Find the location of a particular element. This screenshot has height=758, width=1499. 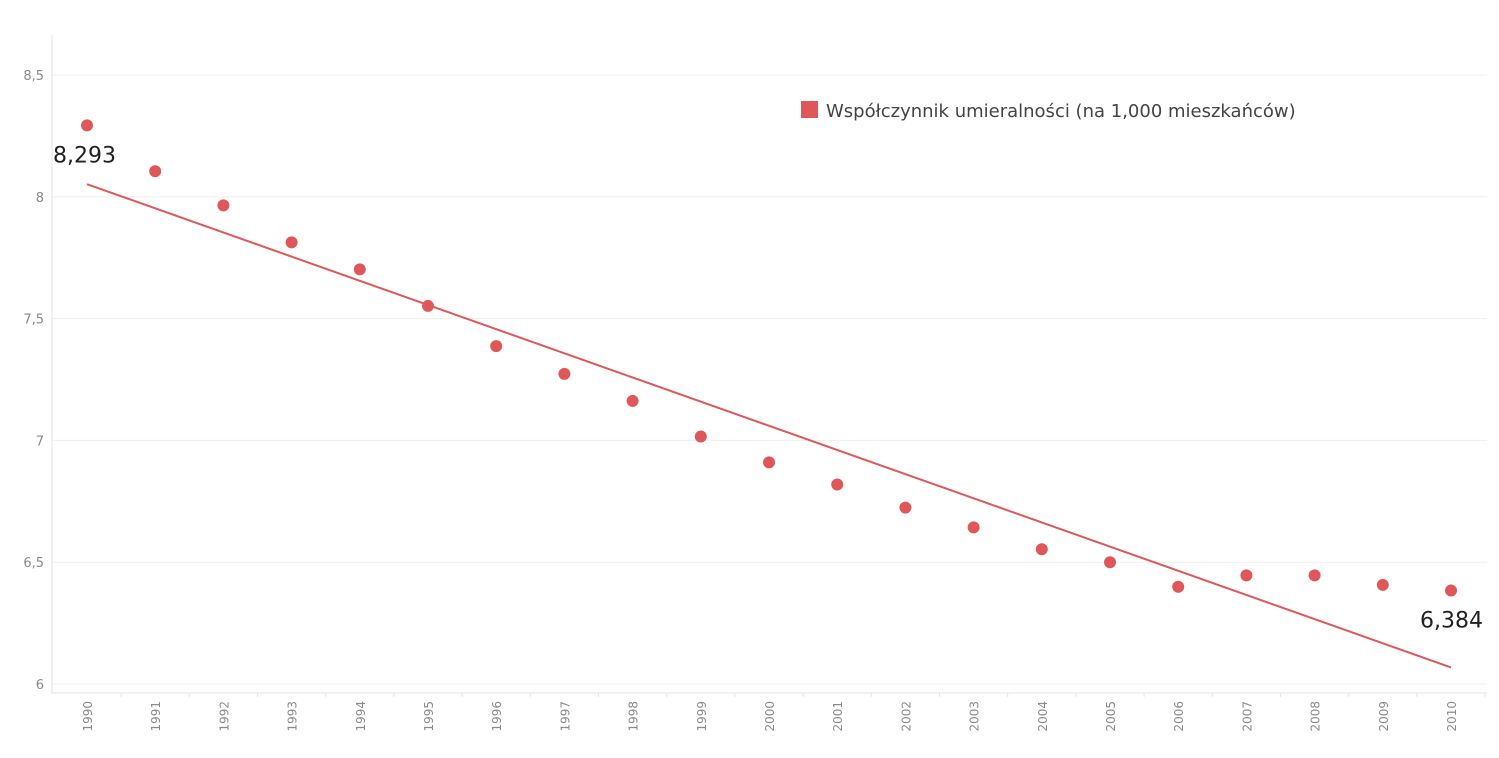

x-tick-label: 2005 is located at coordinates (1111, 716).